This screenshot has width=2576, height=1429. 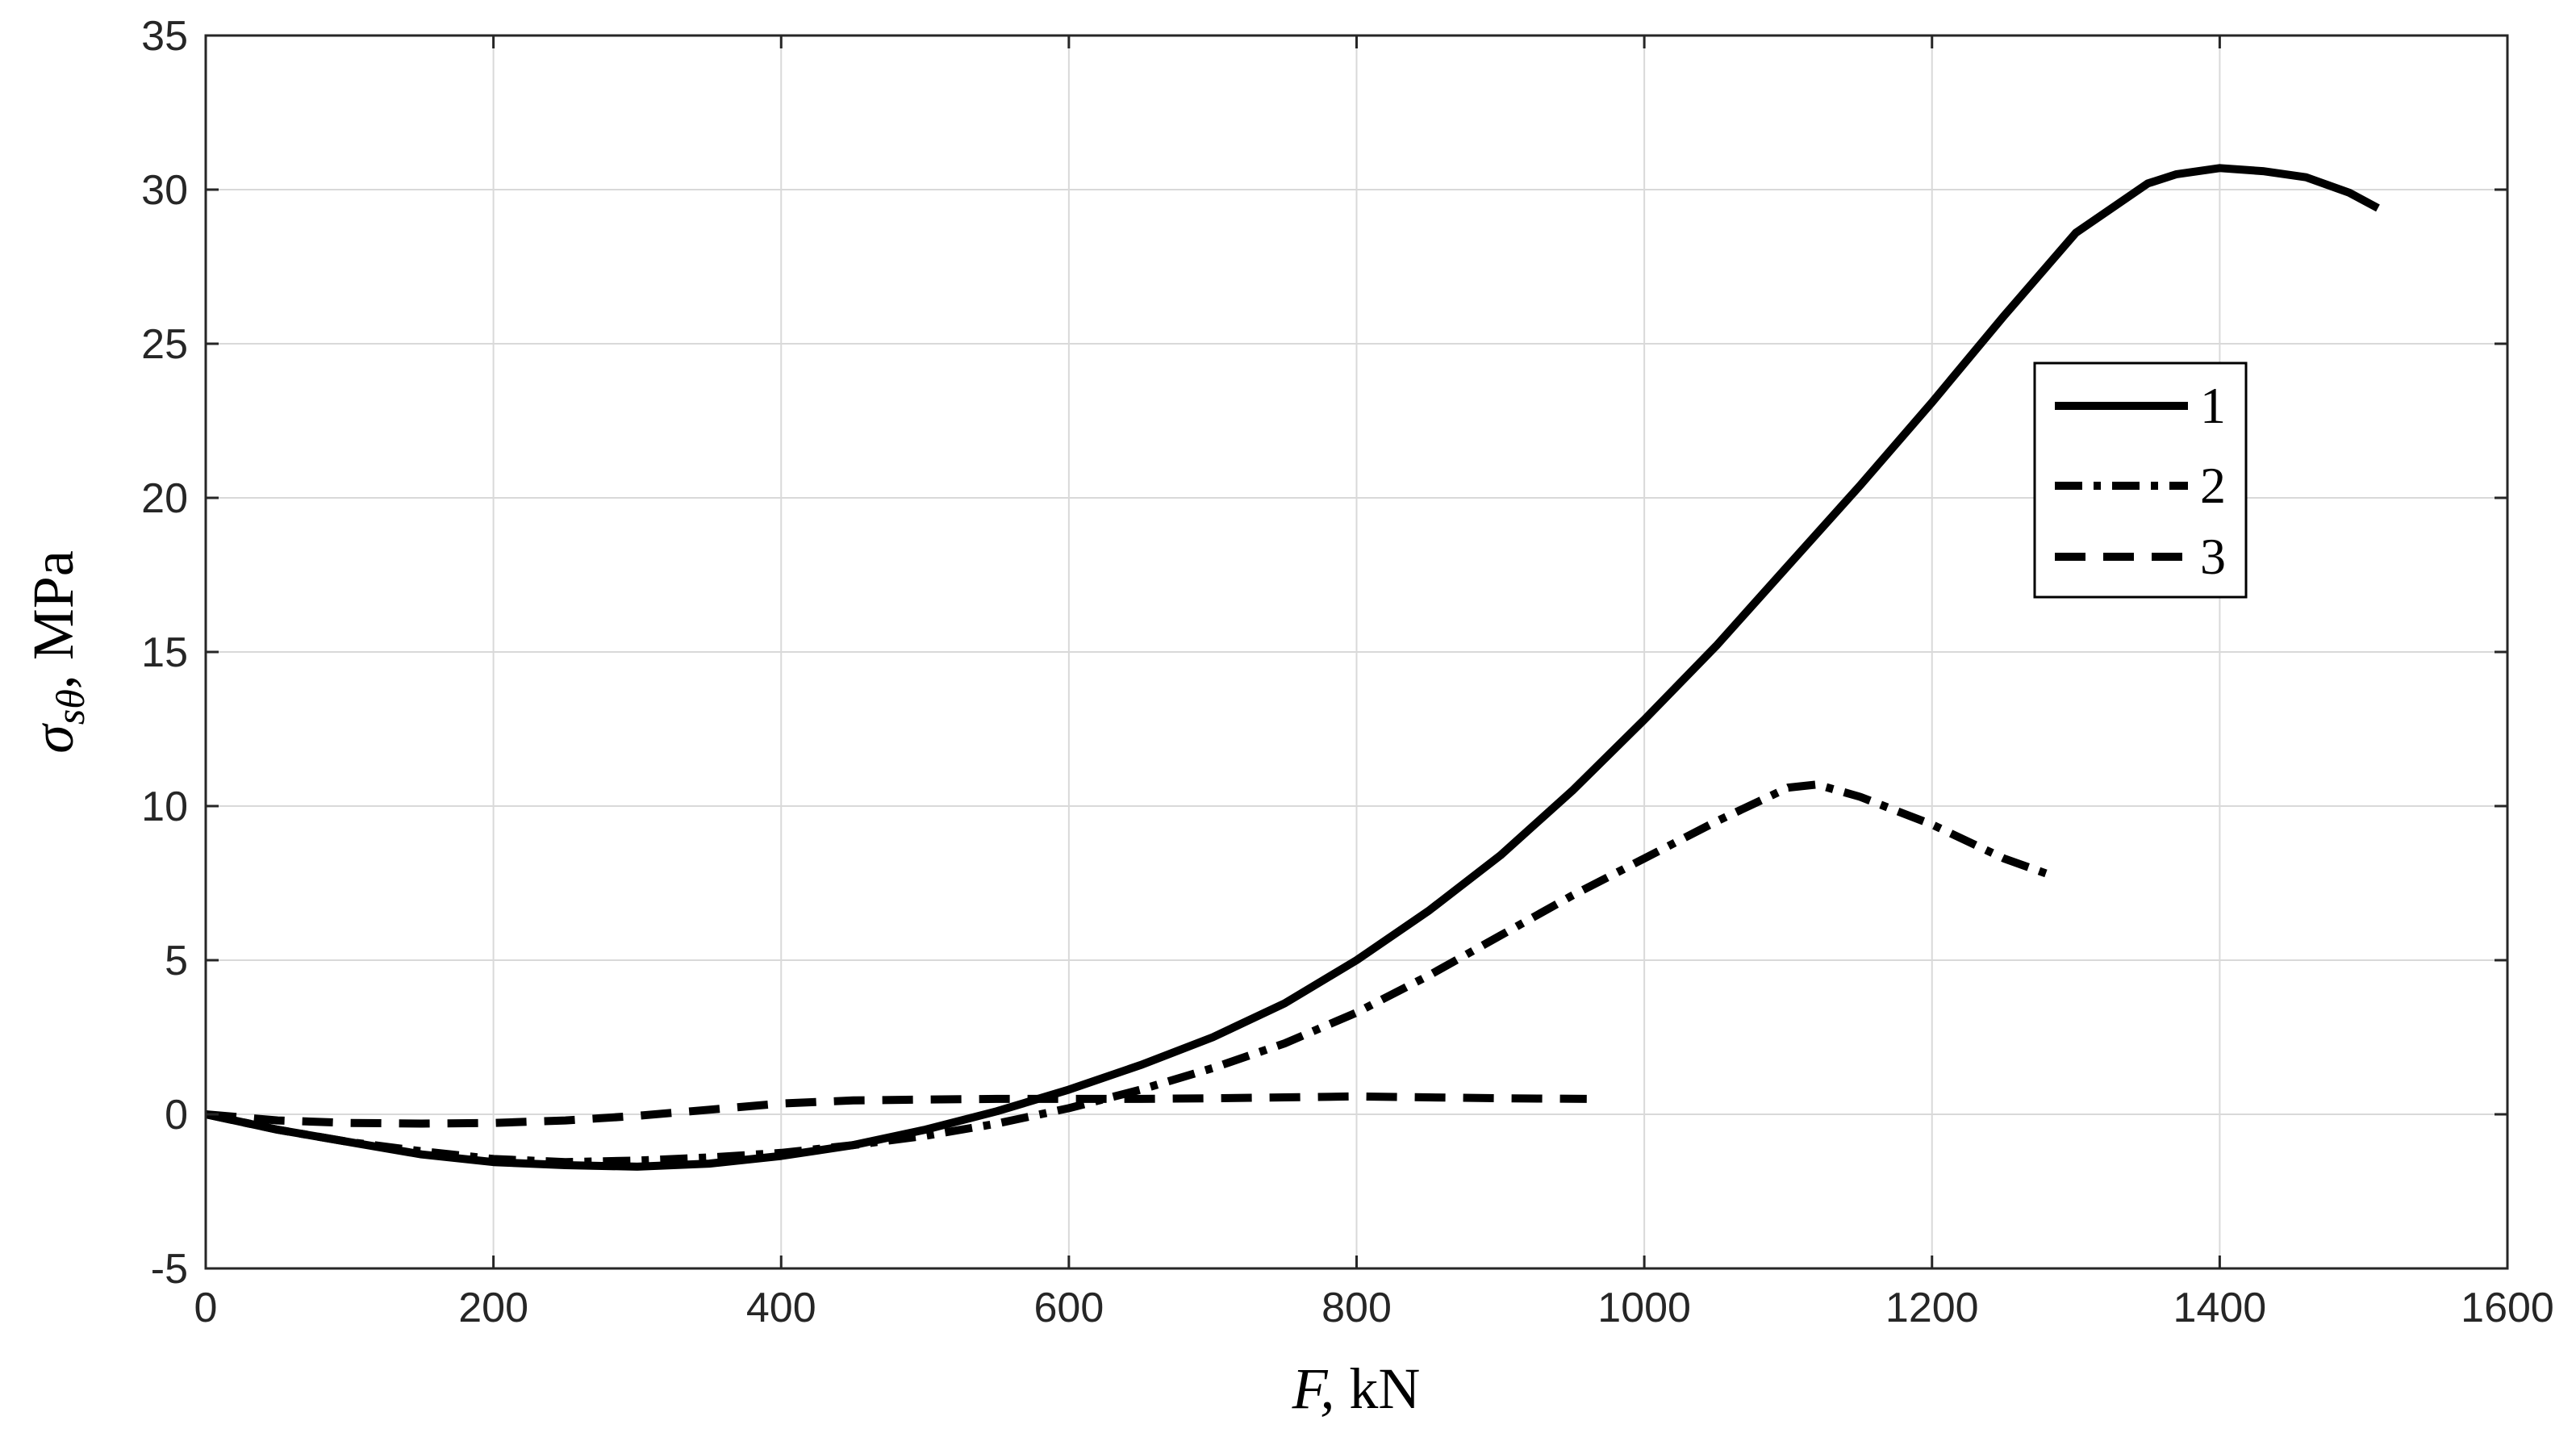 I want to click on x-axis-label: F, kN, so click(x=1356, y=1388).